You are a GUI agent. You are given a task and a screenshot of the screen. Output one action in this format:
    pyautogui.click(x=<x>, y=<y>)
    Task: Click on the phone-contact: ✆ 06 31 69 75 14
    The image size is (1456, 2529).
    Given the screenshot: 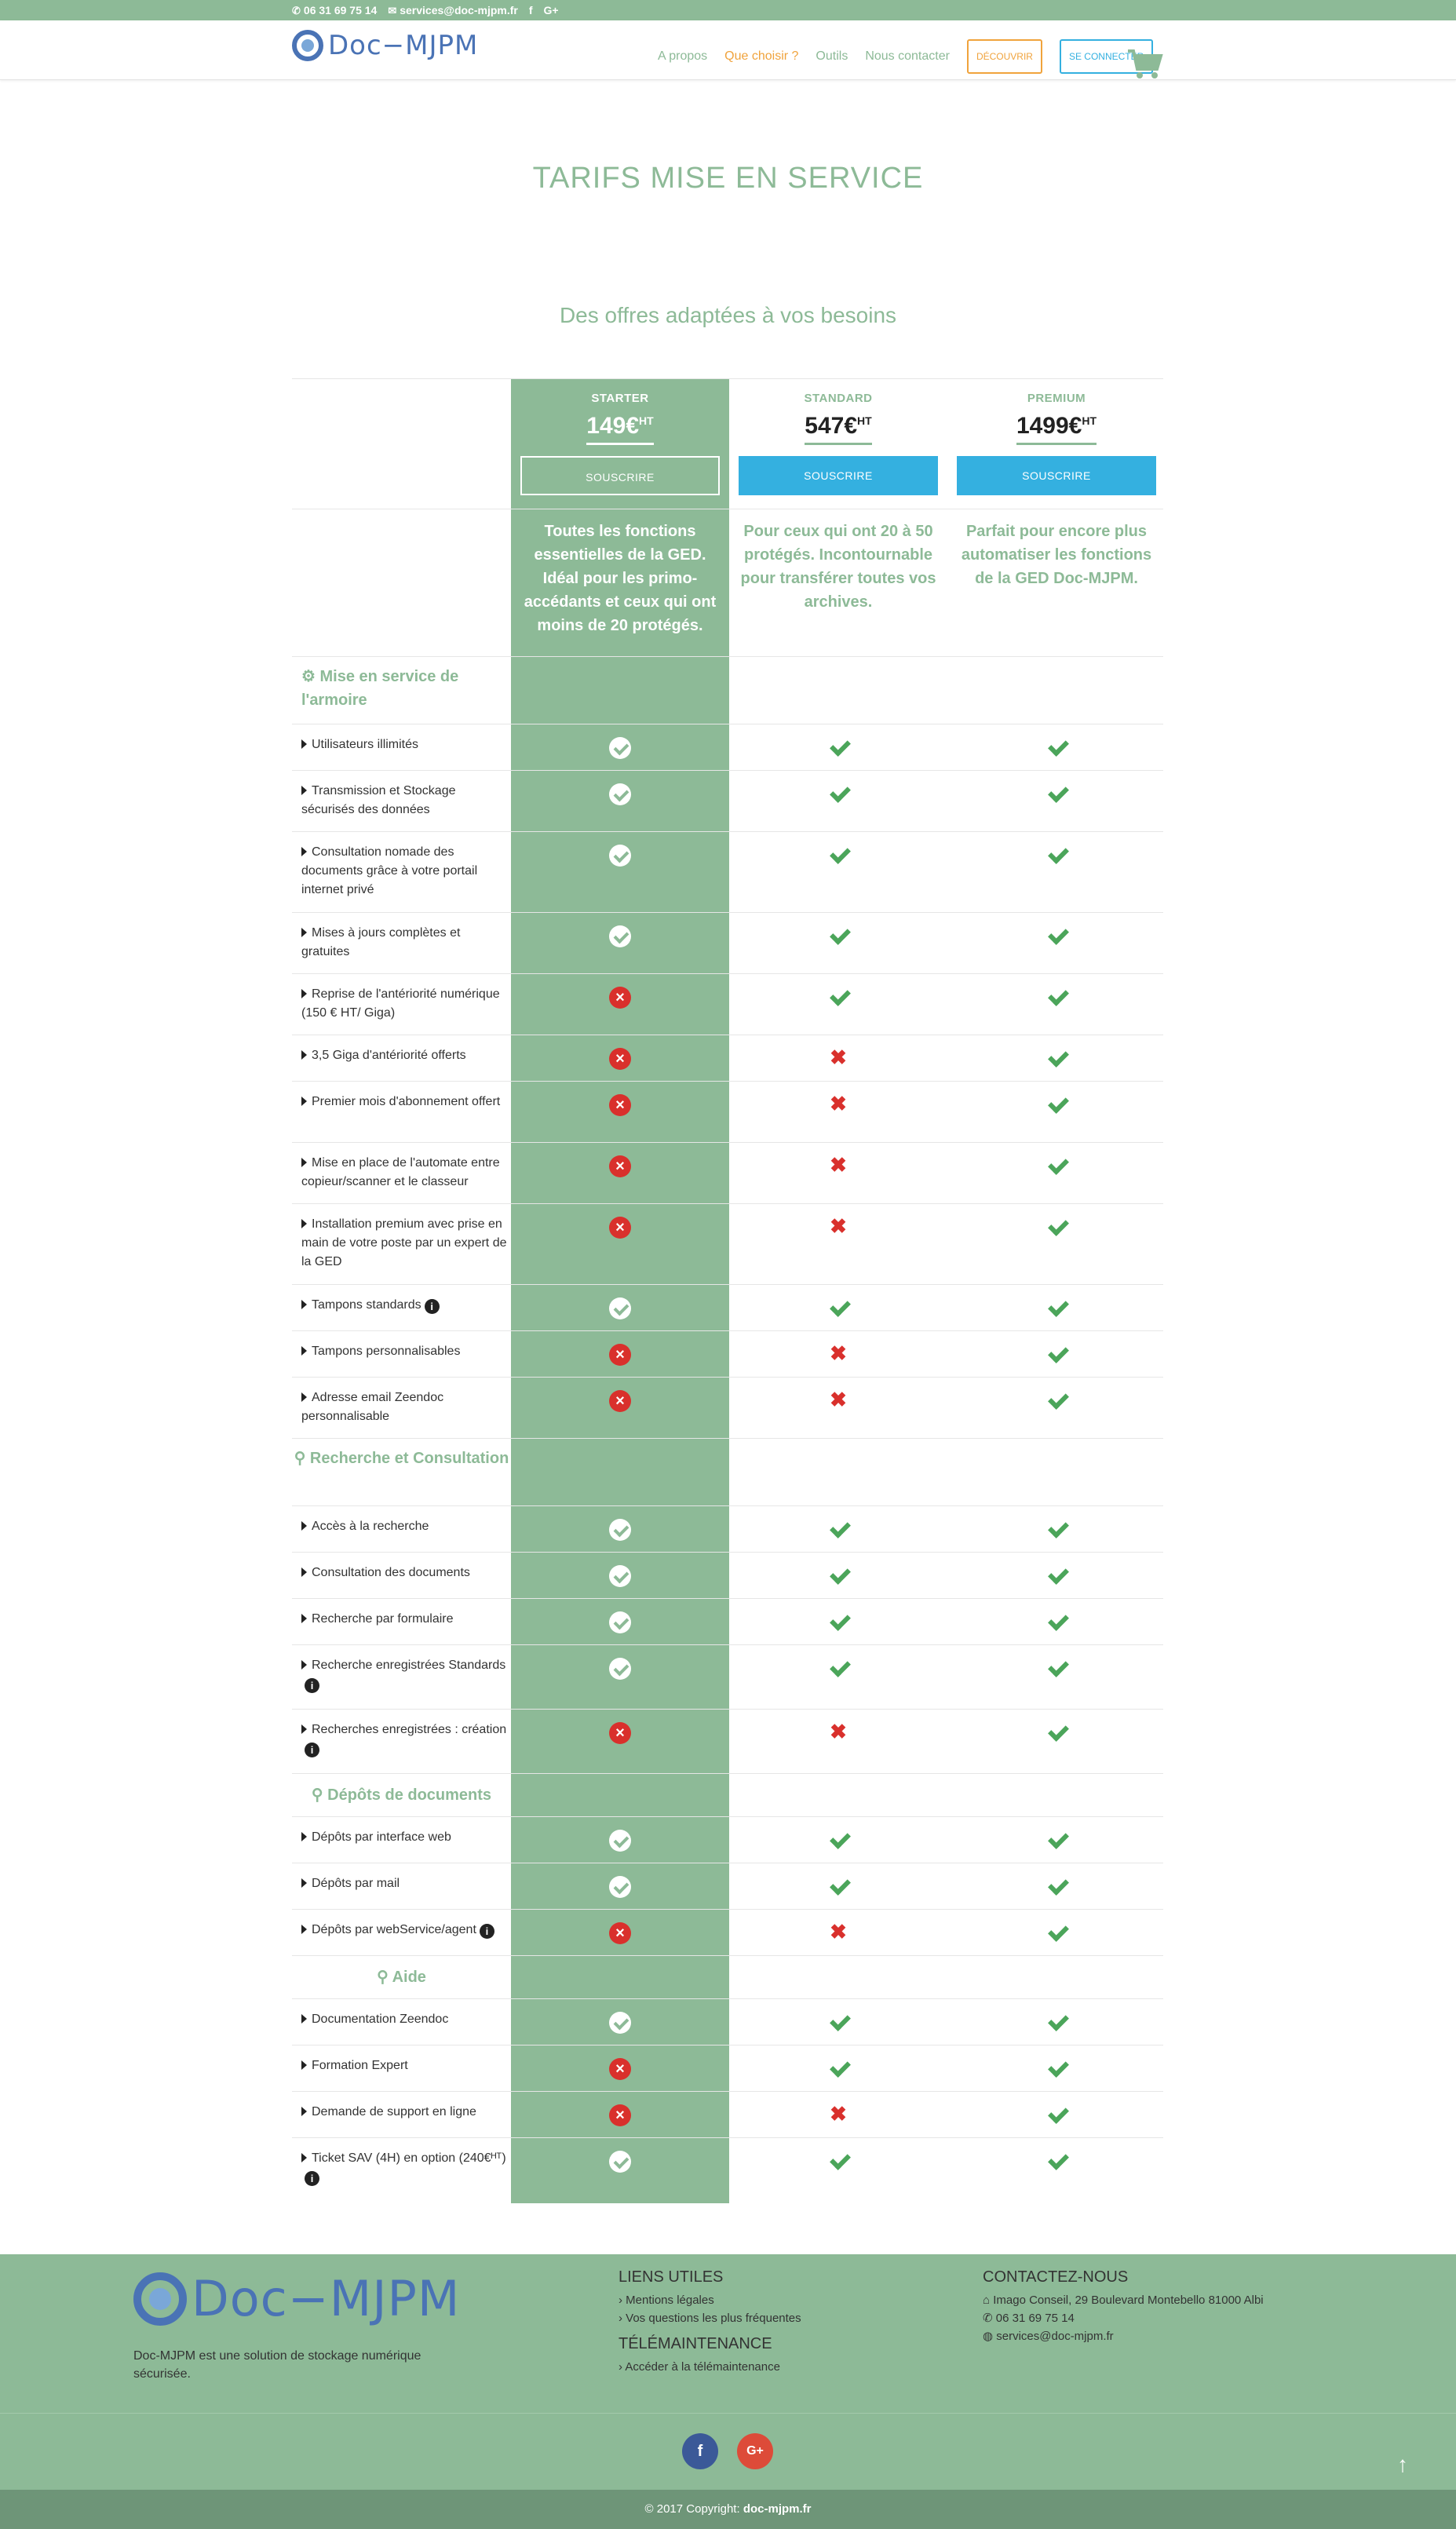 What is the action you would take?
    pyautogui.click(x=334, y=10)
    